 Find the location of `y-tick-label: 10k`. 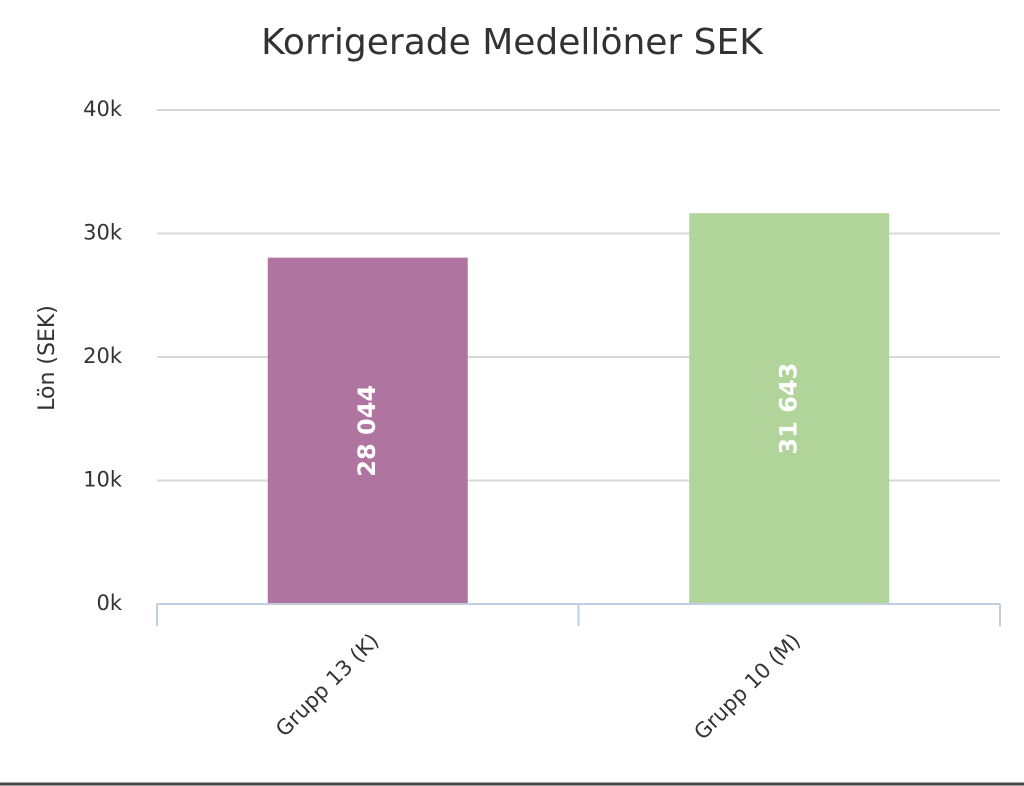

y-tick-label: 10k is located at coordinates (103, 480).